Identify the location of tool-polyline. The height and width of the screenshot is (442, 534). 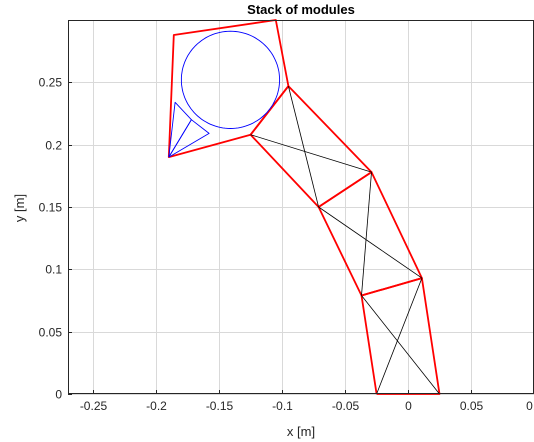
(189, 138).